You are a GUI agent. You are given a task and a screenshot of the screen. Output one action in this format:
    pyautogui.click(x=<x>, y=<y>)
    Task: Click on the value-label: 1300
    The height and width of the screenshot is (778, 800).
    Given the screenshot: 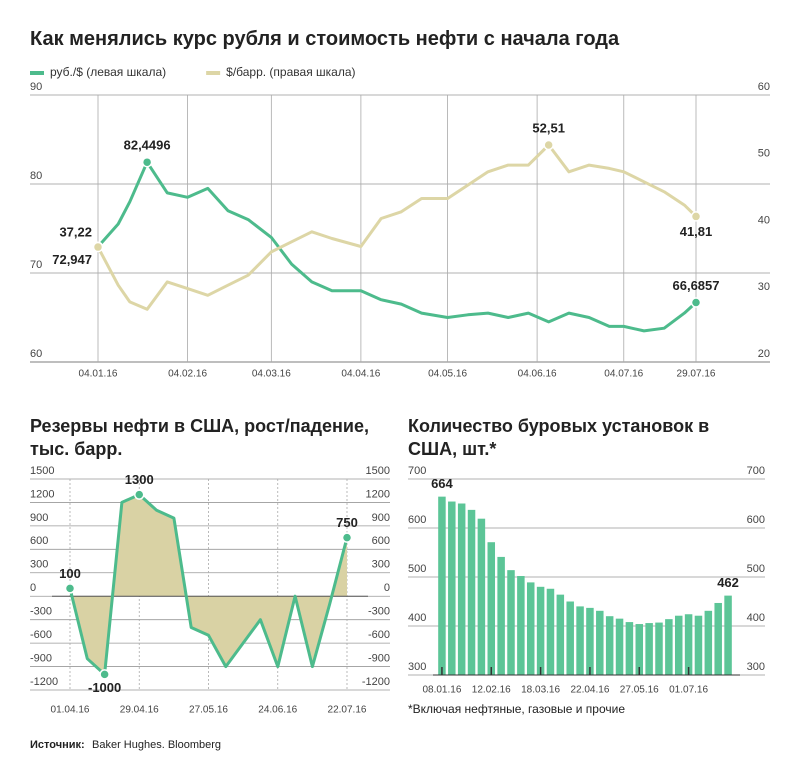 What is the action you would take?
    pyautogui.click(x=139, y=479)
    